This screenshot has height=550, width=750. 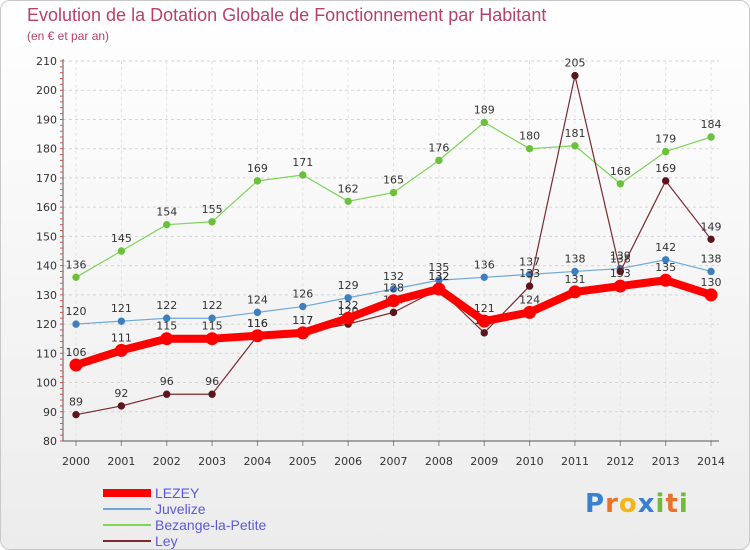 I want to click on y-tick-label: 160, so click(x=46, y=207).